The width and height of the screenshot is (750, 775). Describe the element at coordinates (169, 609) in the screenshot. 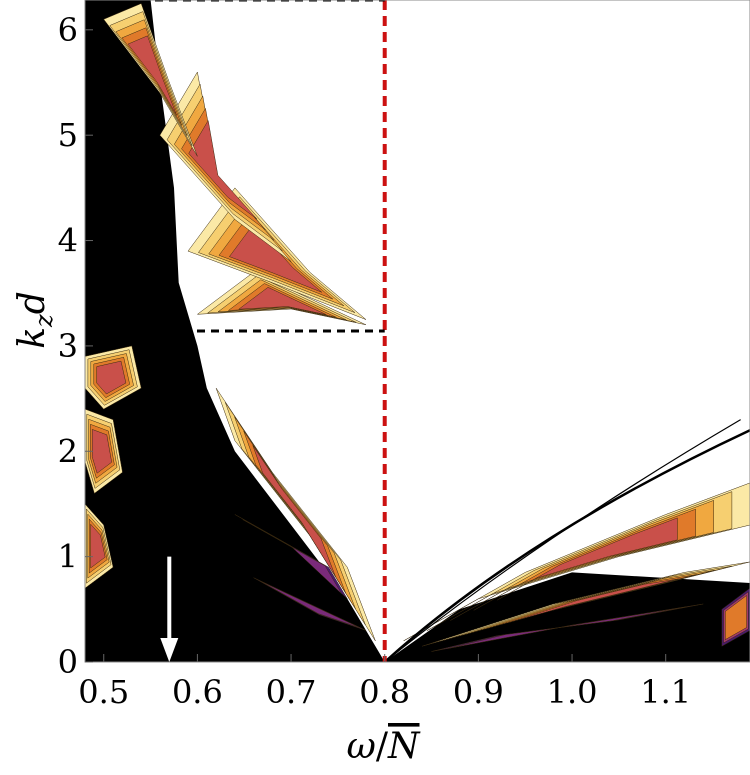

I see `arrow-marker` at that location.